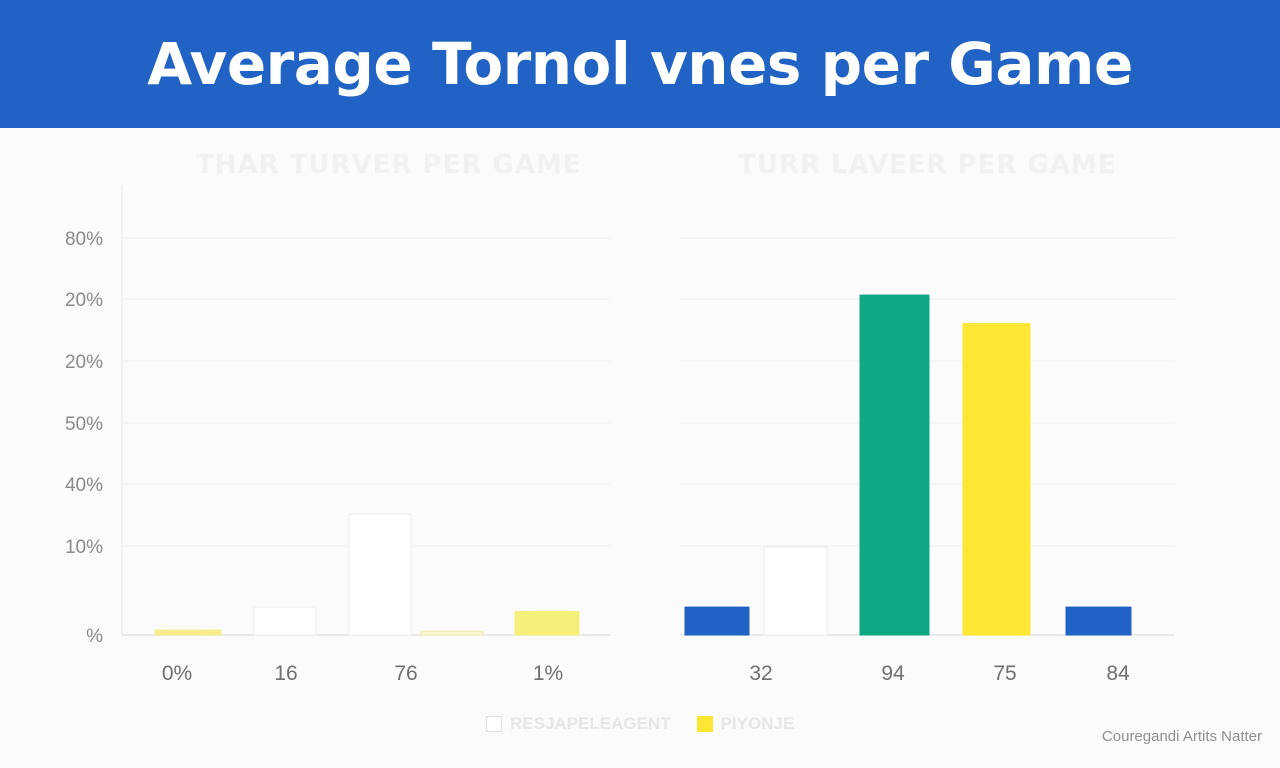 This screenshot has height=768, width=1280. Describe the element at coordinates (285, 673) in the screenshot. I see `x-tick-label: 16` at that location.